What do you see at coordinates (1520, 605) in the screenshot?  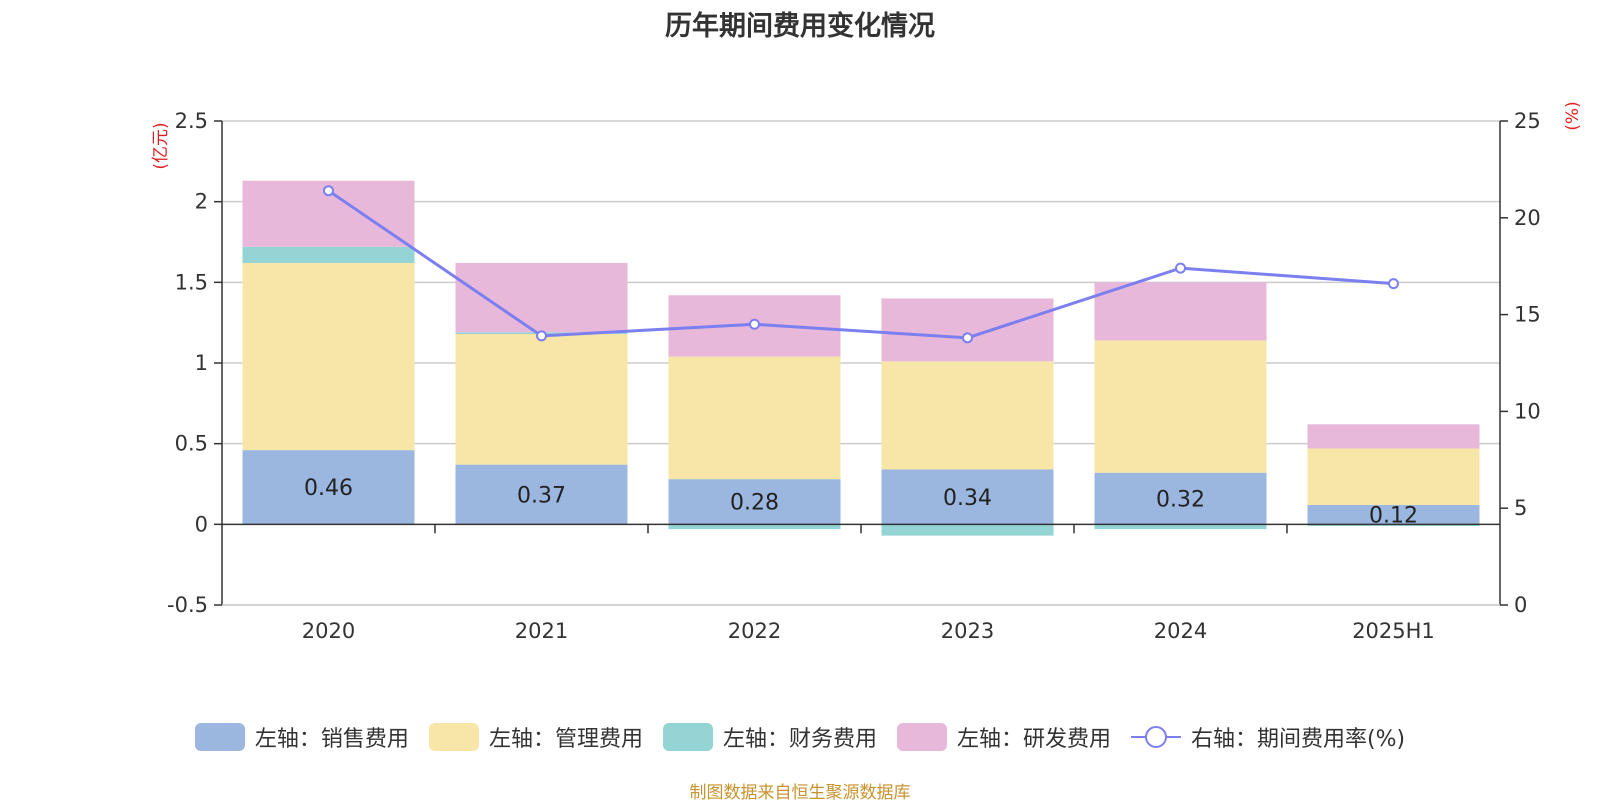 I see `right-axis-tick-label: 0` at bounding box center [1520, 605].